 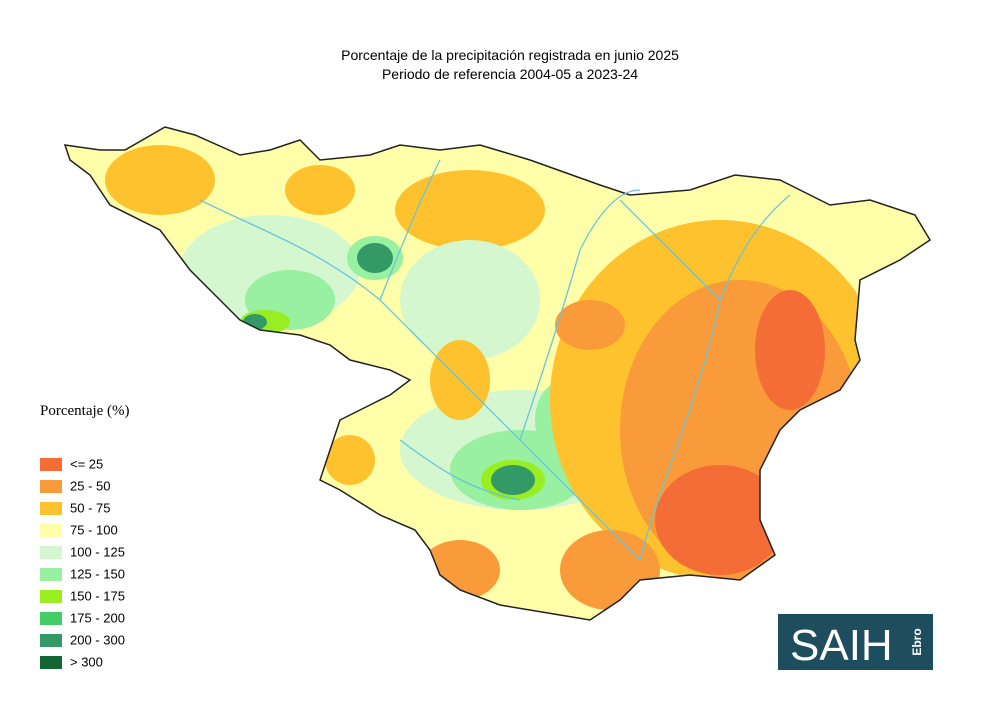 I want to click on logo-text: SAIH, so click(x=841, y=645).